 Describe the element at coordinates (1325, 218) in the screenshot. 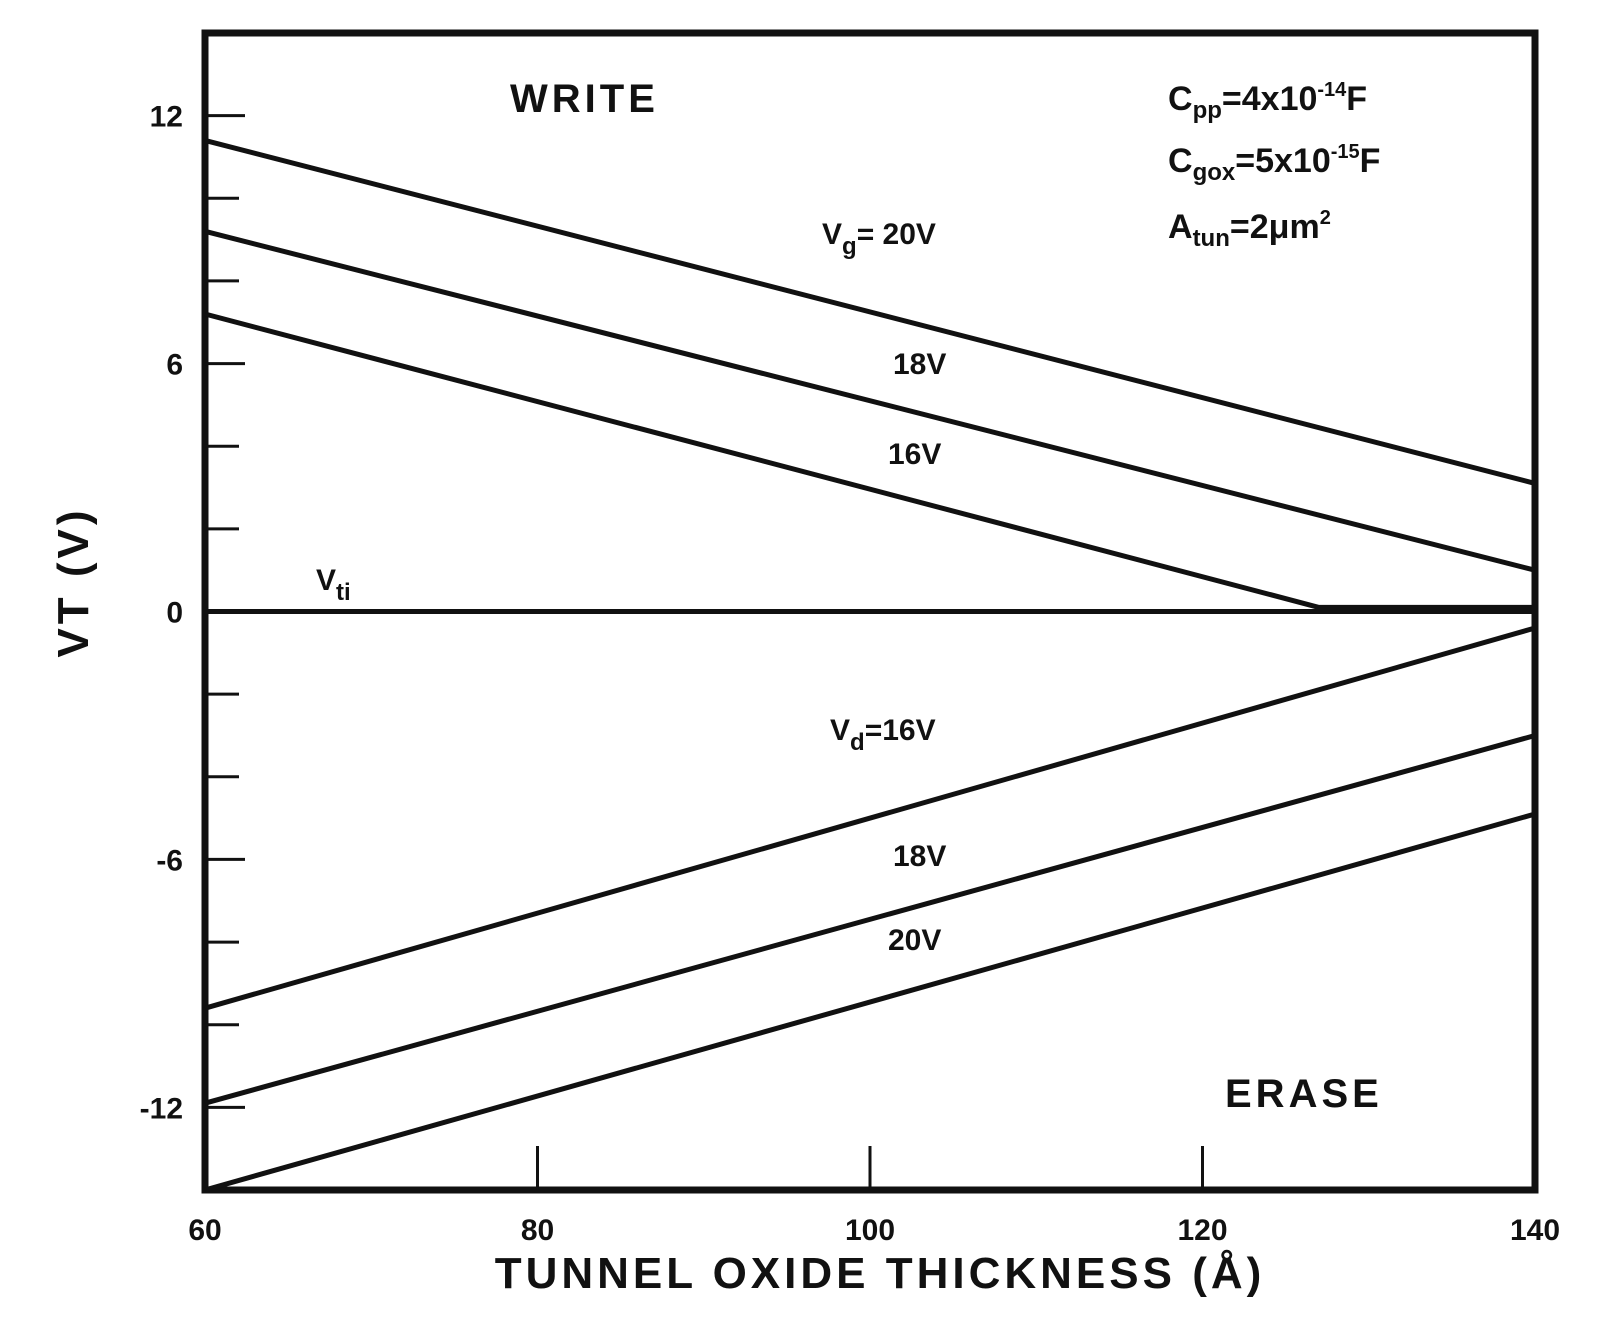

I see `atun-exp: 2` at that location.